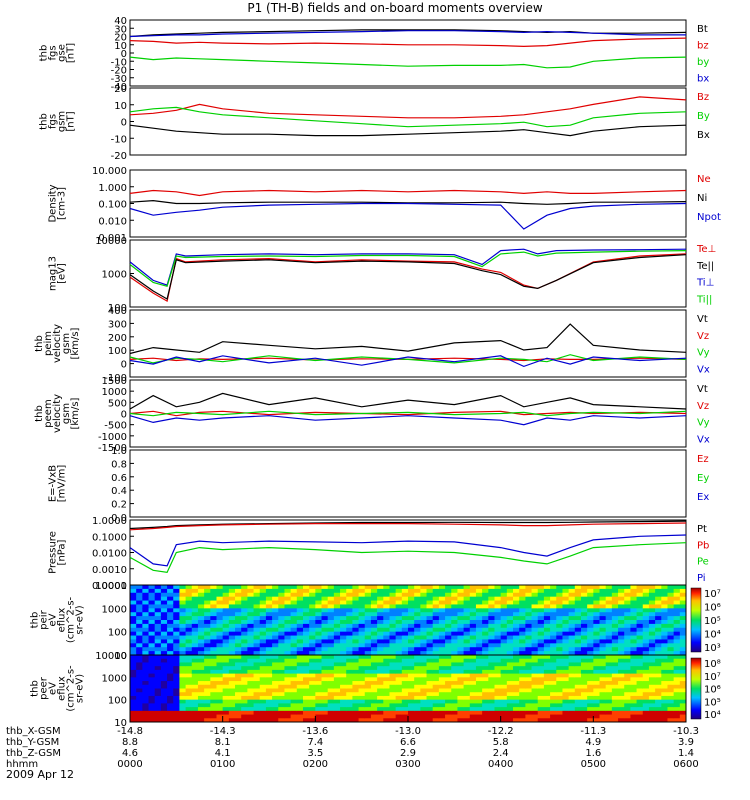 The width and height of the screenshot is (750, 800). What do you see at coordinates (703, 353) in the screenshot?
I see `legend-label: Vy` at bounding box center [703, 353].